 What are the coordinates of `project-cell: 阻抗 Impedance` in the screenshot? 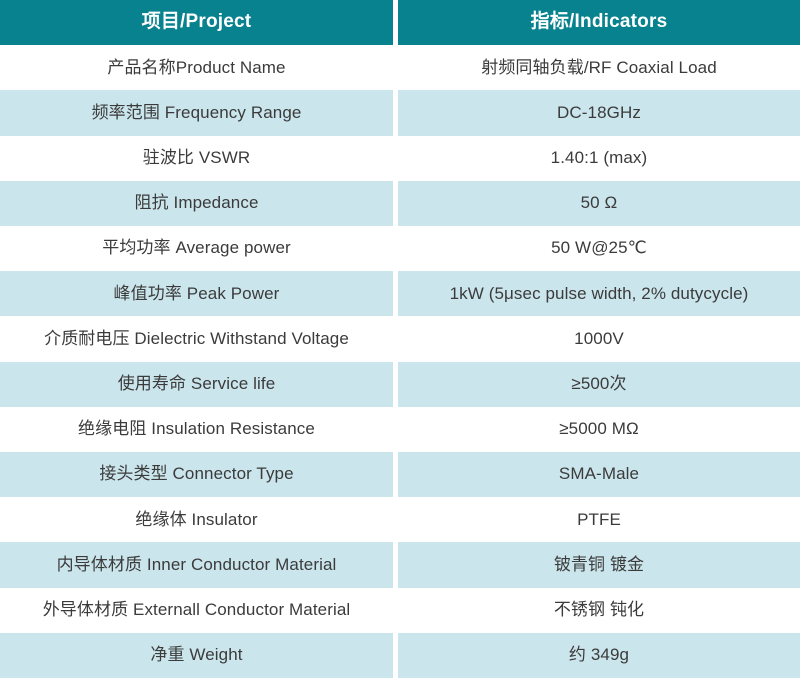 It's located at (196, 203).